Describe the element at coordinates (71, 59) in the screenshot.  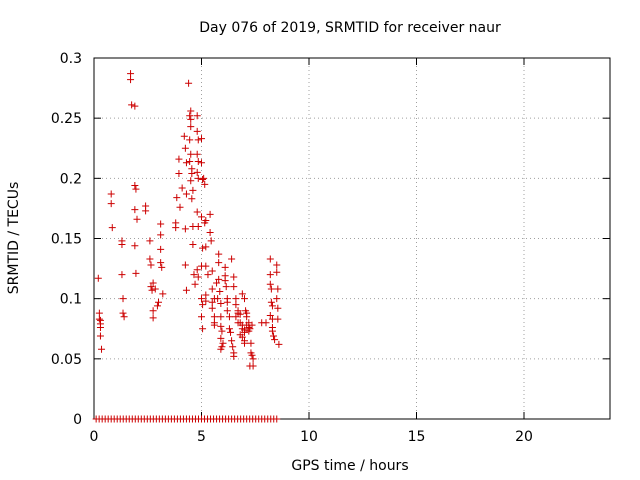
I see `y-tick-label: 0.3` at that location.